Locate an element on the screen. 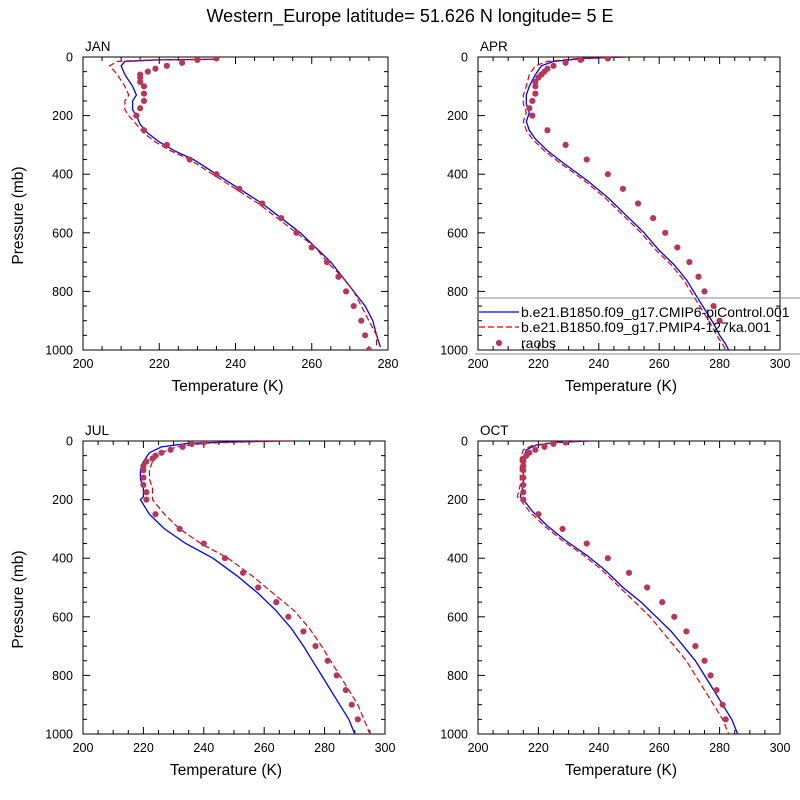 The width and height of the screenshot is (800, 800). y-axis-label: Pressure (mb) is located at coordinates (18, 215).